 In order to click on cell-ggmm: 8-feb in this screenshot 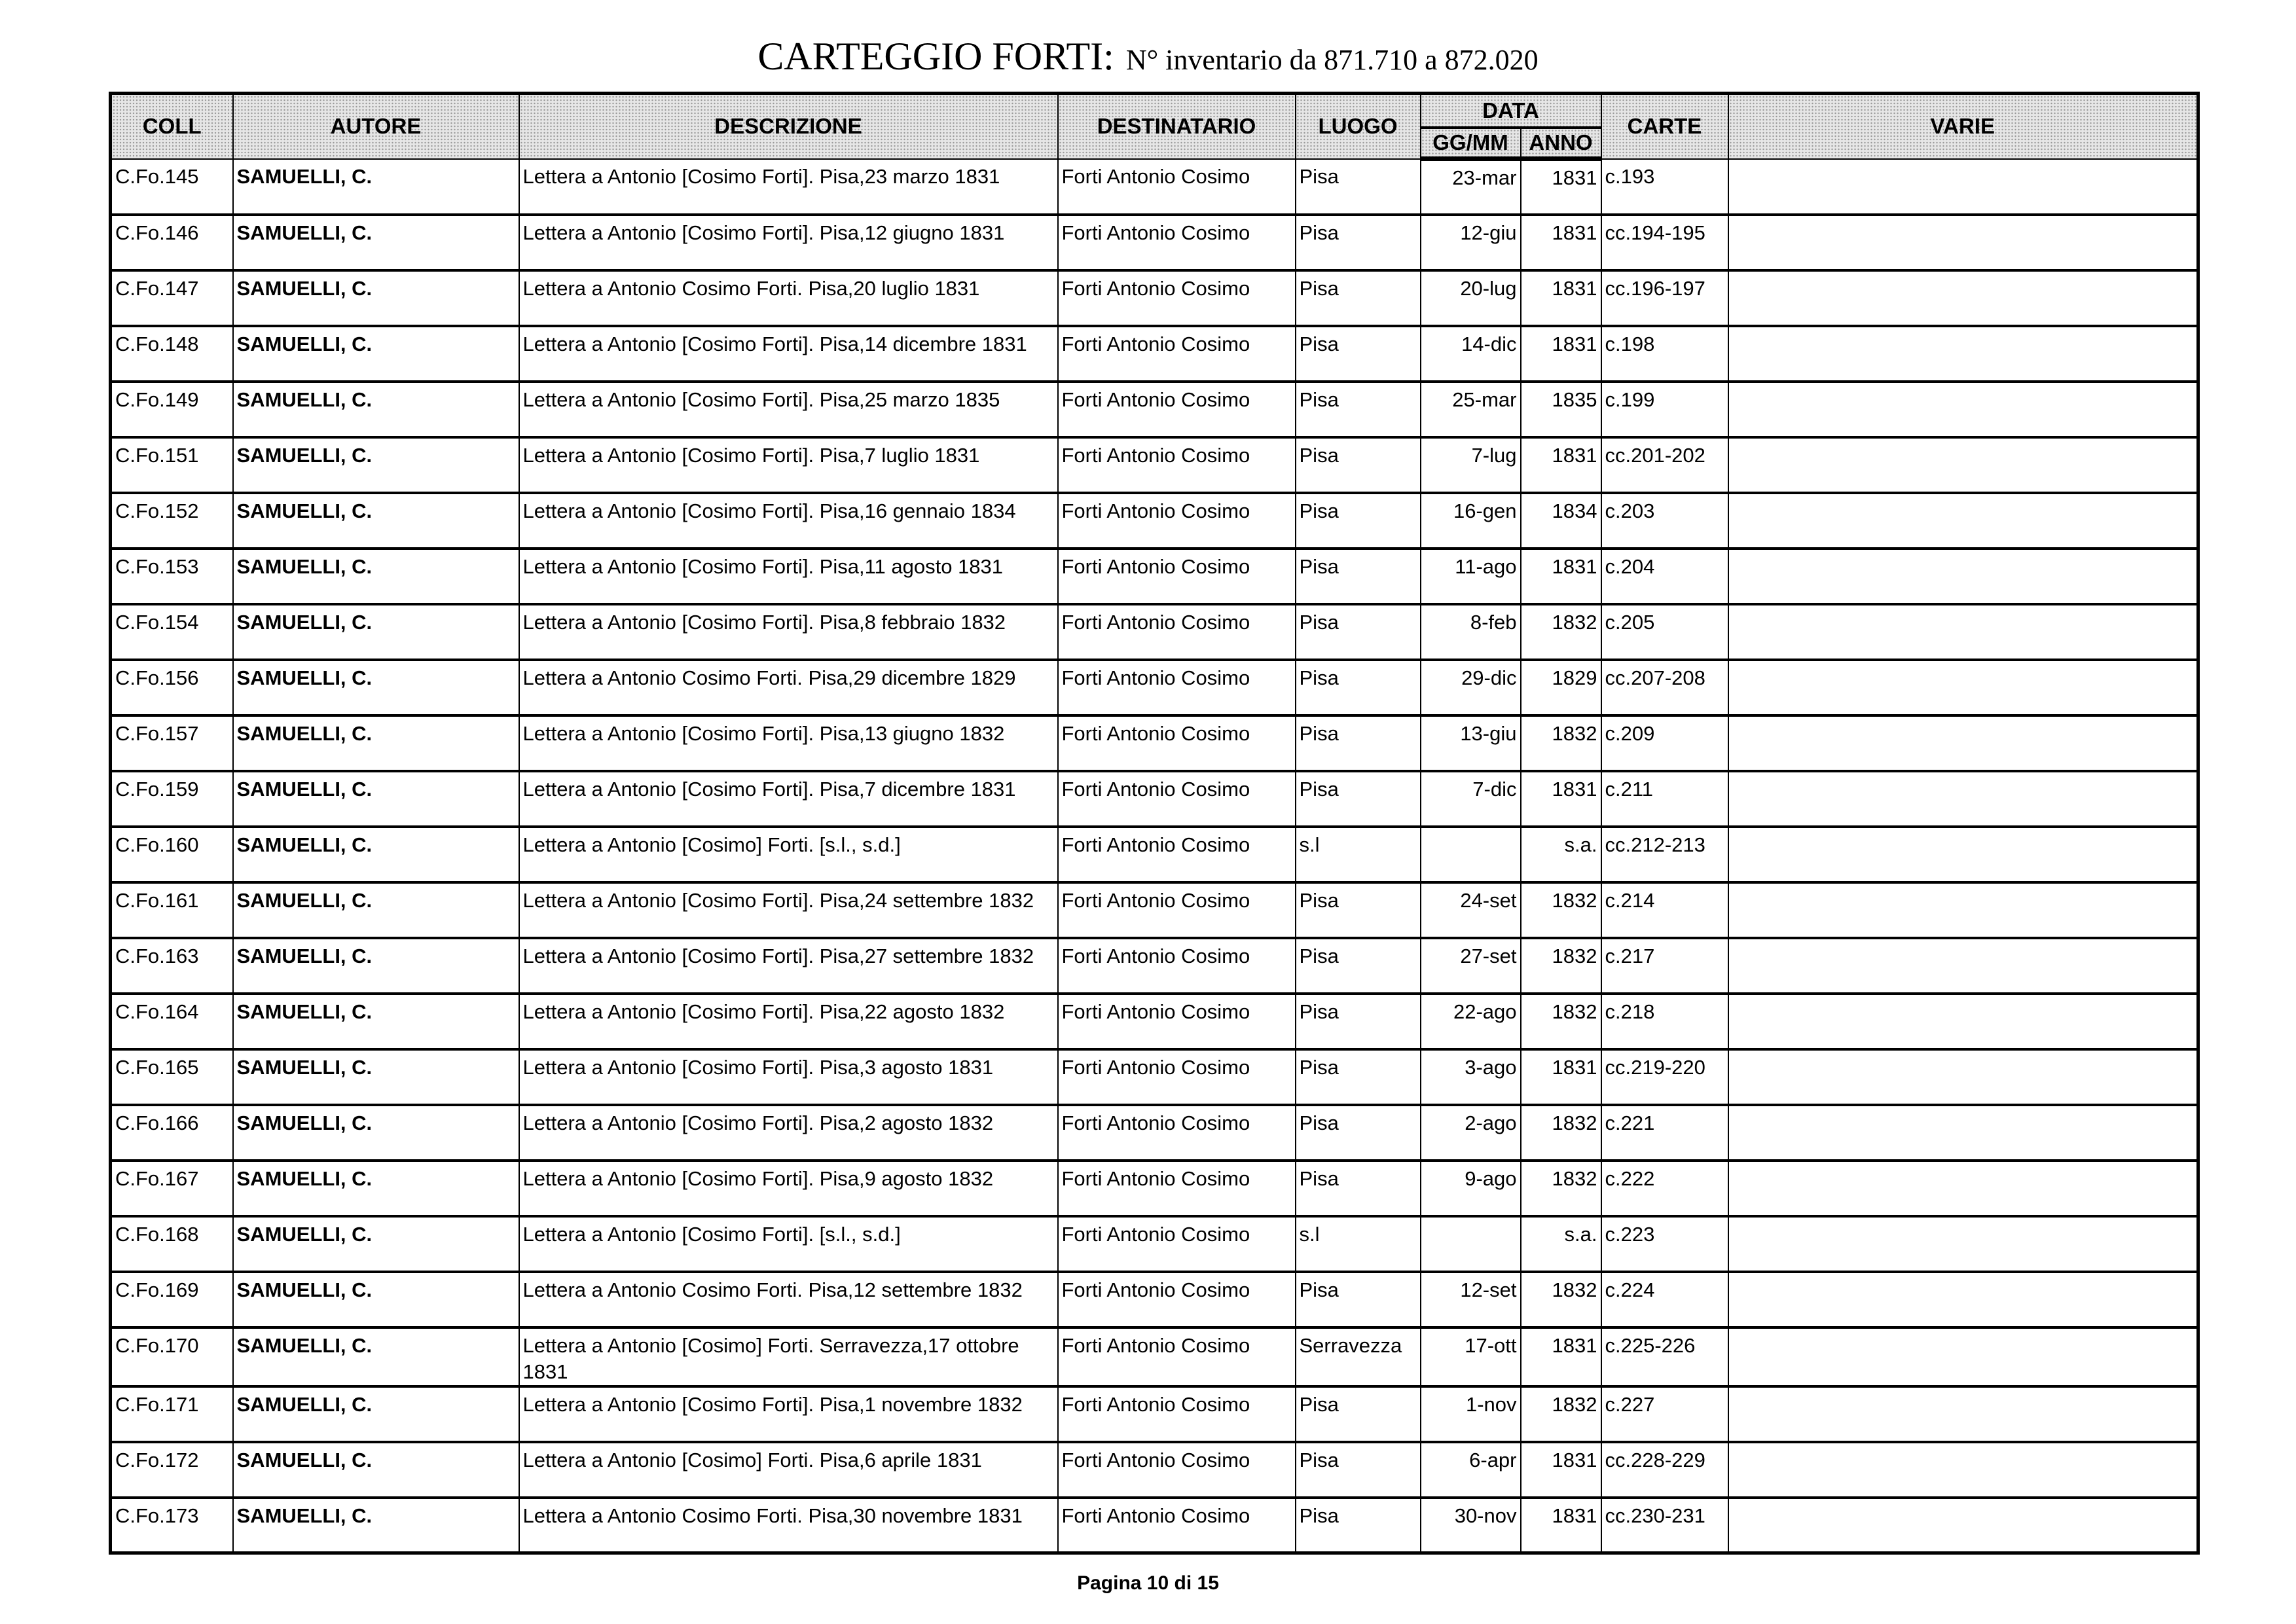, I will do `click(1470, 632)`.